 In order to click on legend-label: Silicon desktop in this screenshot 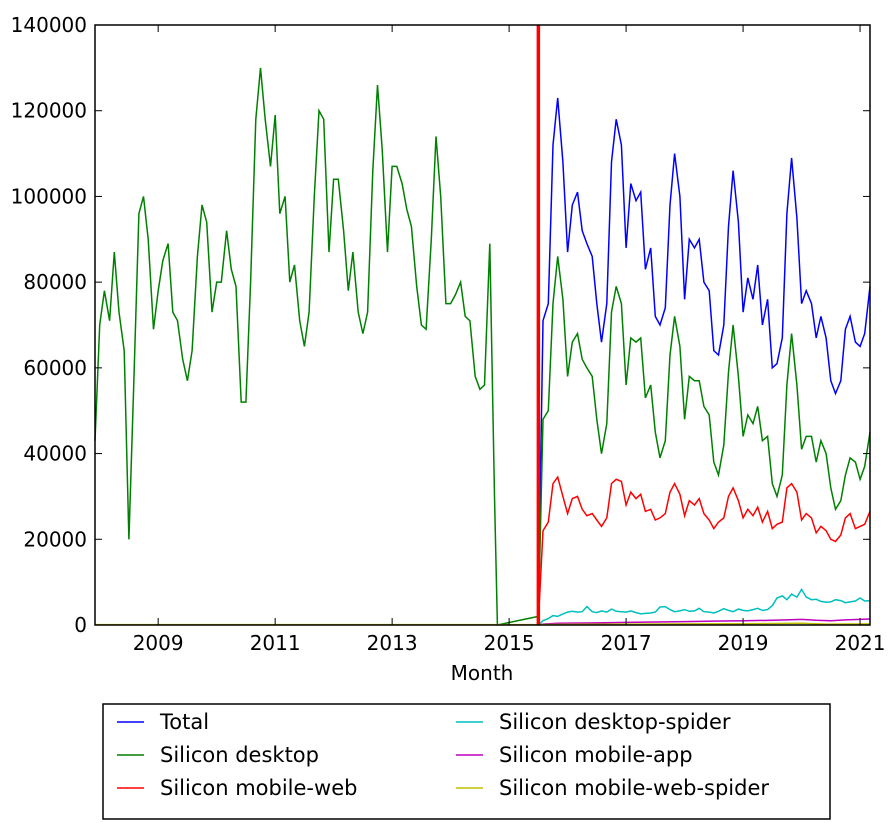, I will do `click(239, 755)`.